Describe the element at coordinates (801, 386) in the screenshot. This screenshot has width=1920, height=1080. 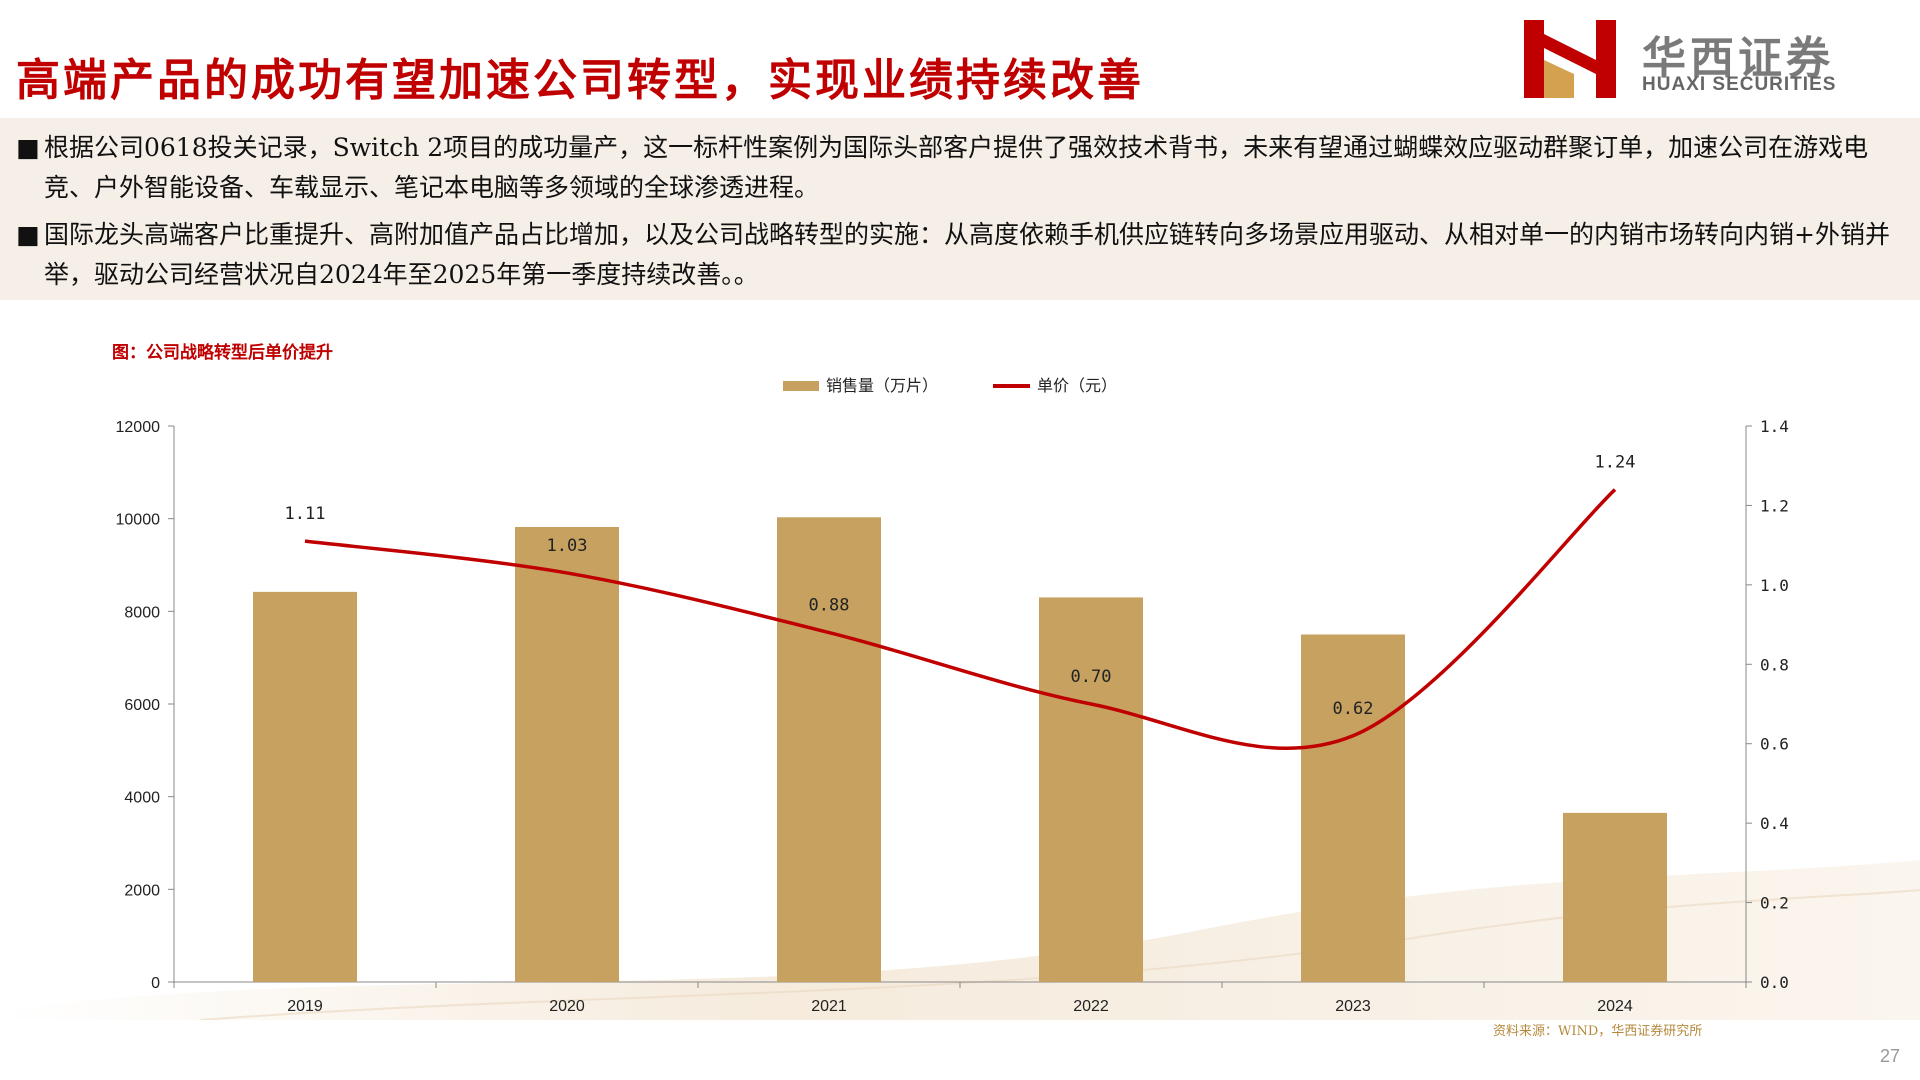
I see `legend-swatch-bar` at that location.